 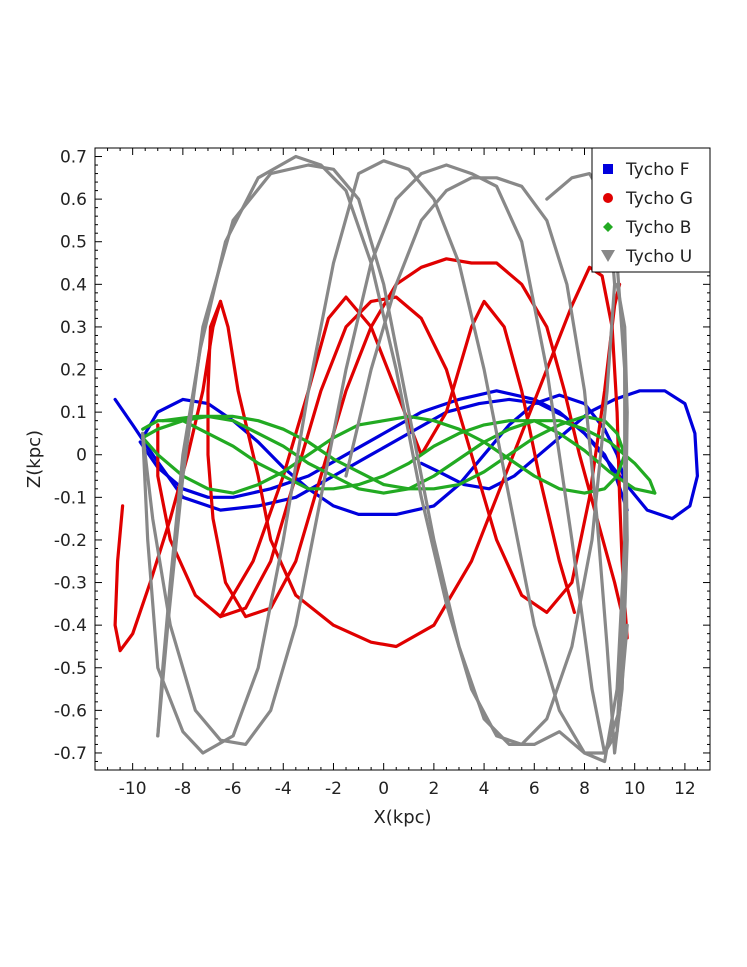 What do you see at coordinates (584, 789) in the screenshot?
I see `x-tick-label: 8` at bounding box center [584, 789].